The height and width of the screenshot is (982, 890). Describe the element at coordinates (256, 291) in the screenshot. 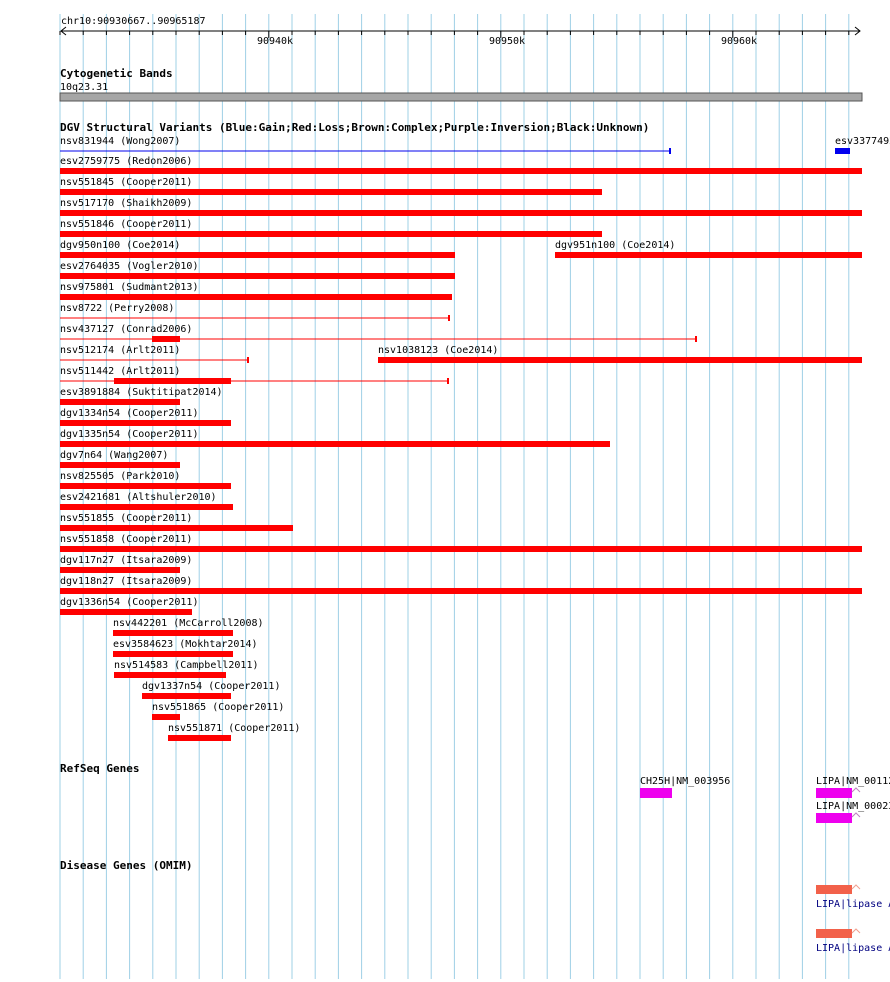

I see `dgv-variant: nsv975801 (Sudmant2013)` at that location.